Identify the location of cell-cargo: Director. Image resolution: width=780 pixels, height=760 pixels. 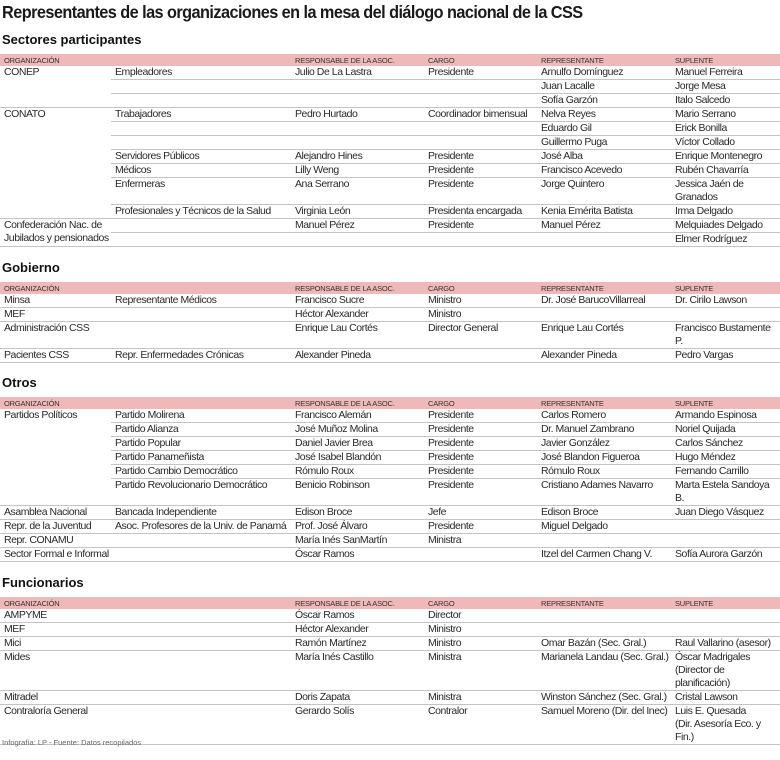
(480, 616).